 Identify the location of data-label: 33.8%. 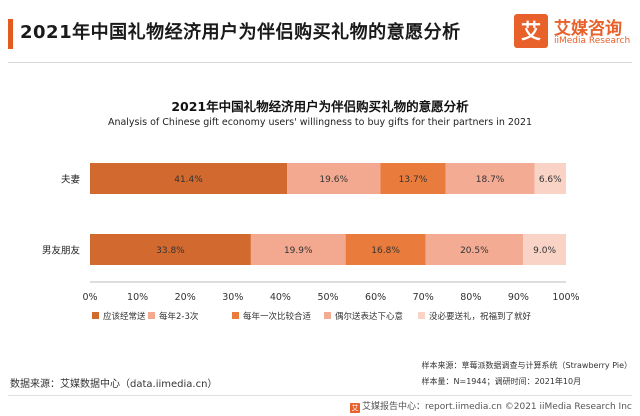
(170, 251).